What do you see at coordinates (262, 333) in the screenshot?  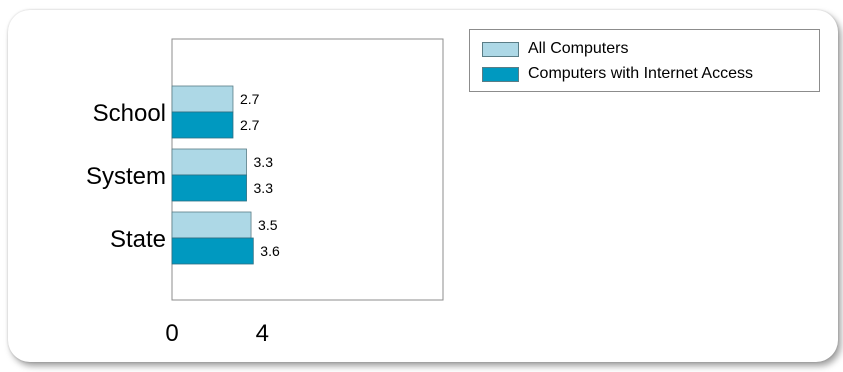 I see `x-tick-label-4: 4` at bounding box center [262, 333].